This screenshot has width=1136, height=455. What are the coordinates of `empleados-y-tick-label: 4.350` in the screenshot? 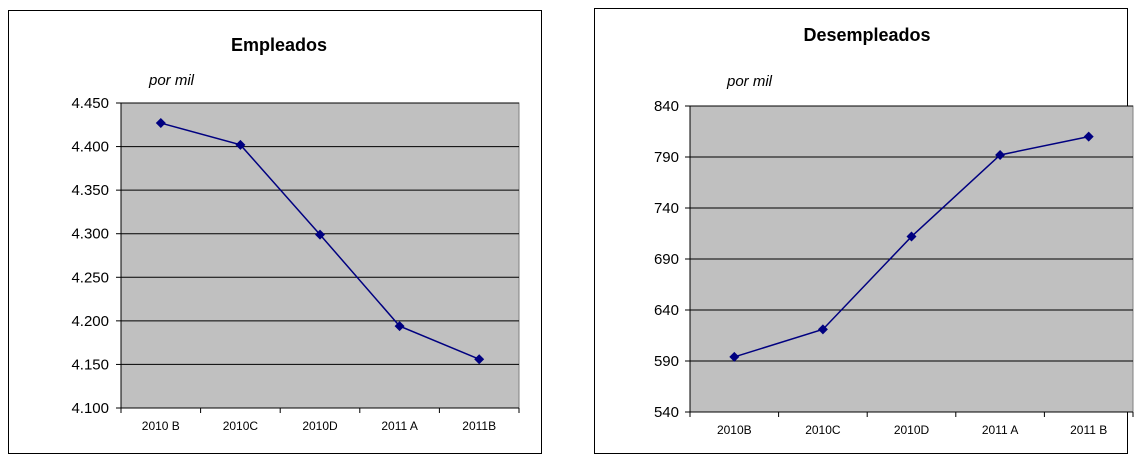 It's located at (90, 190).